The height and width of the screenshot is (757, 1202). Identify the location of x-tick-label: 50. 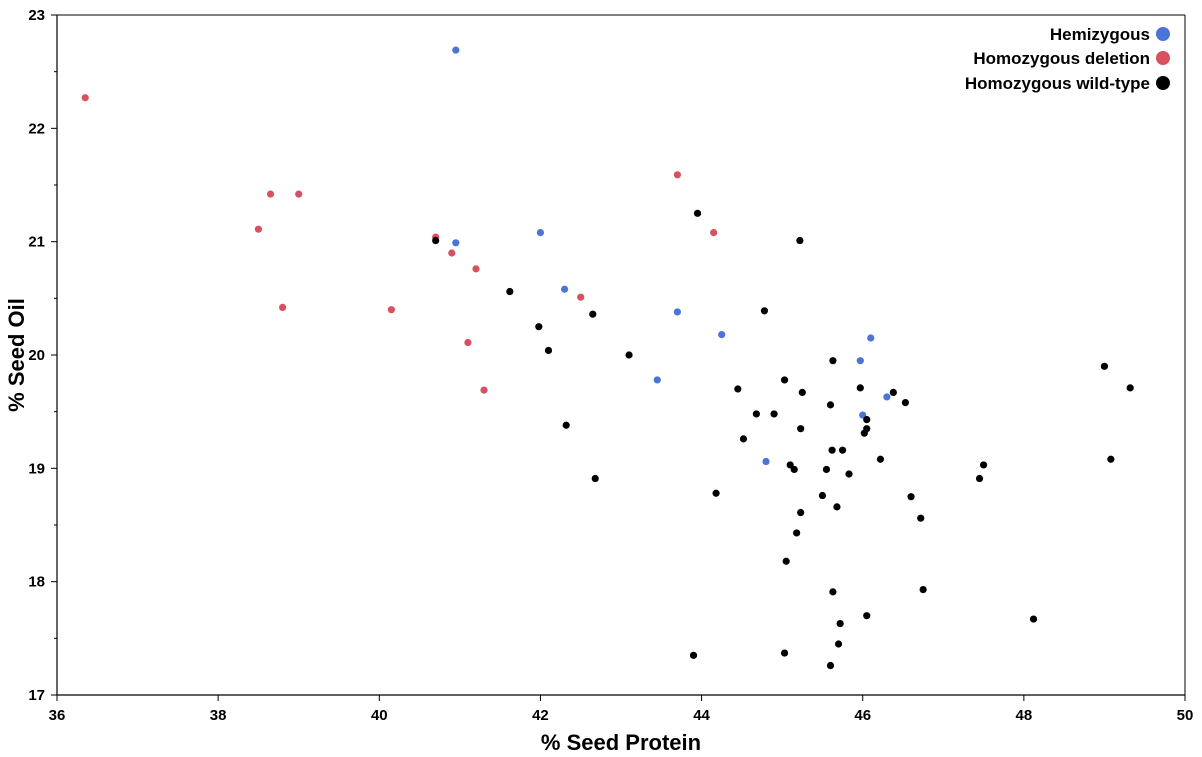
(1185, 715).